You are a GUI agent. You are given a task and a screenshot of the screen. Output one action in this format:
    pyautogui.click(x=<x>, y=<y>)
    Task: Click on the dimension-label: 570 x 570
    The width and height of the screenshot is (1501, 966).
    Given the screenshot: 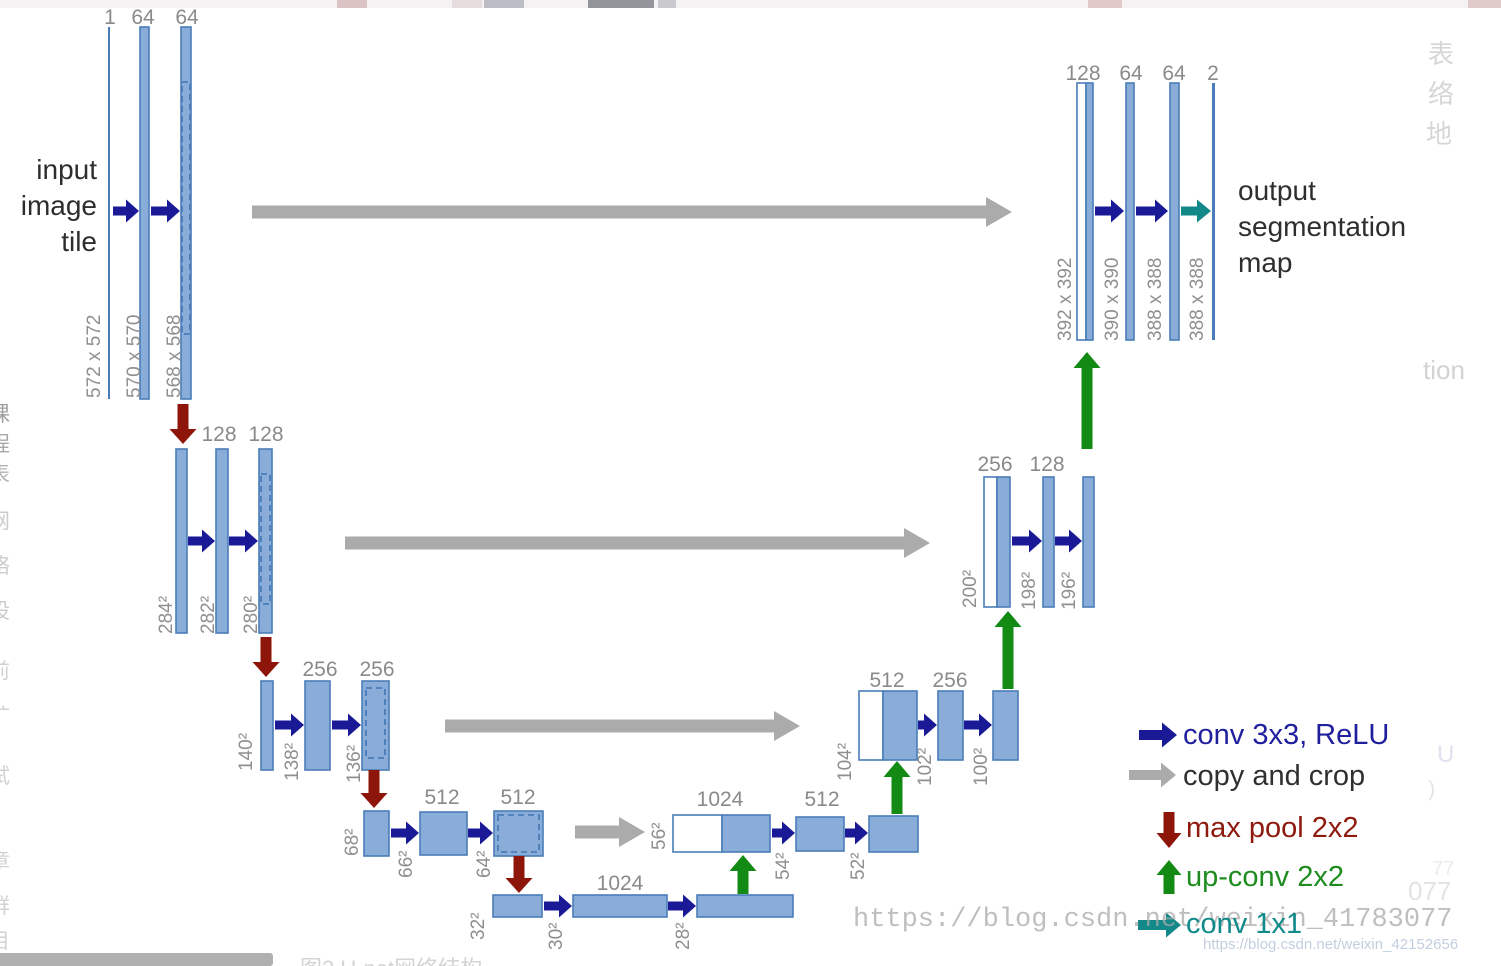 What is the action you would take?
    pyautogui.click(x=134, y=356)
    